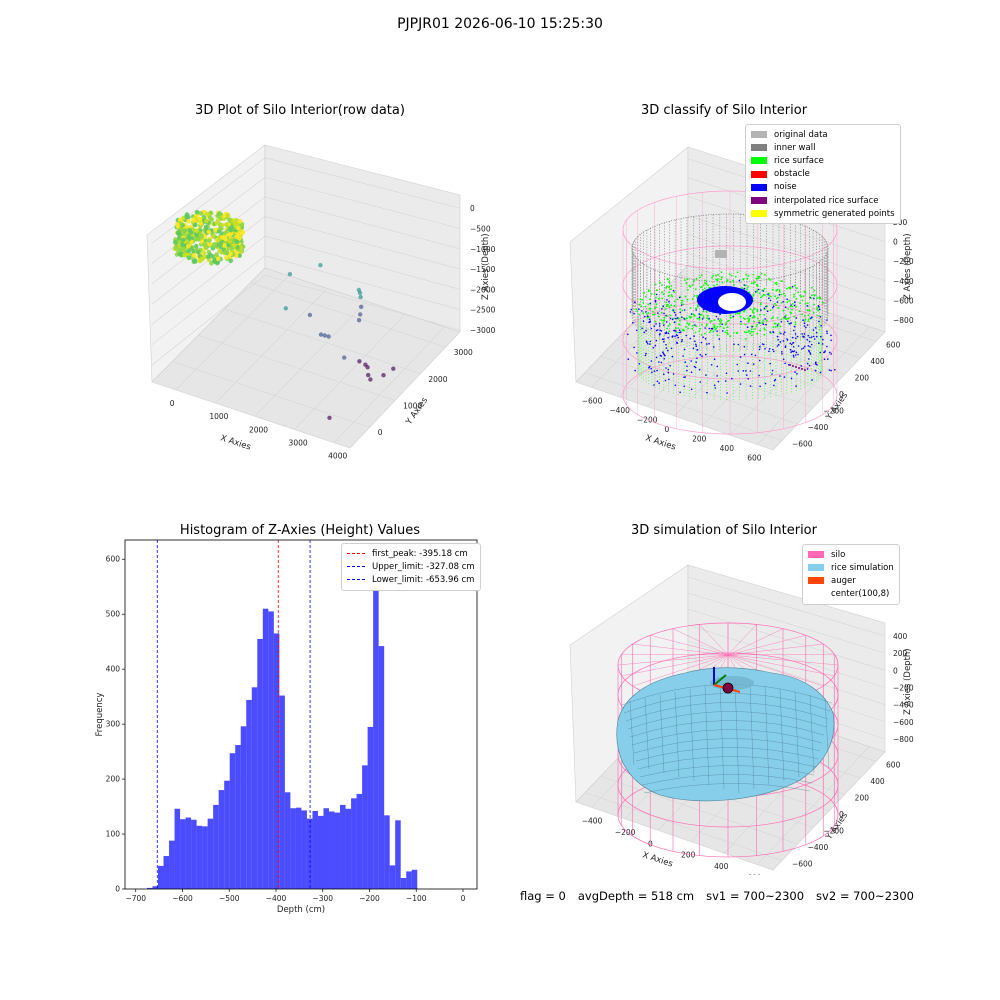  I want to click on histogram-xtick-3: −400, so click(276, 898).